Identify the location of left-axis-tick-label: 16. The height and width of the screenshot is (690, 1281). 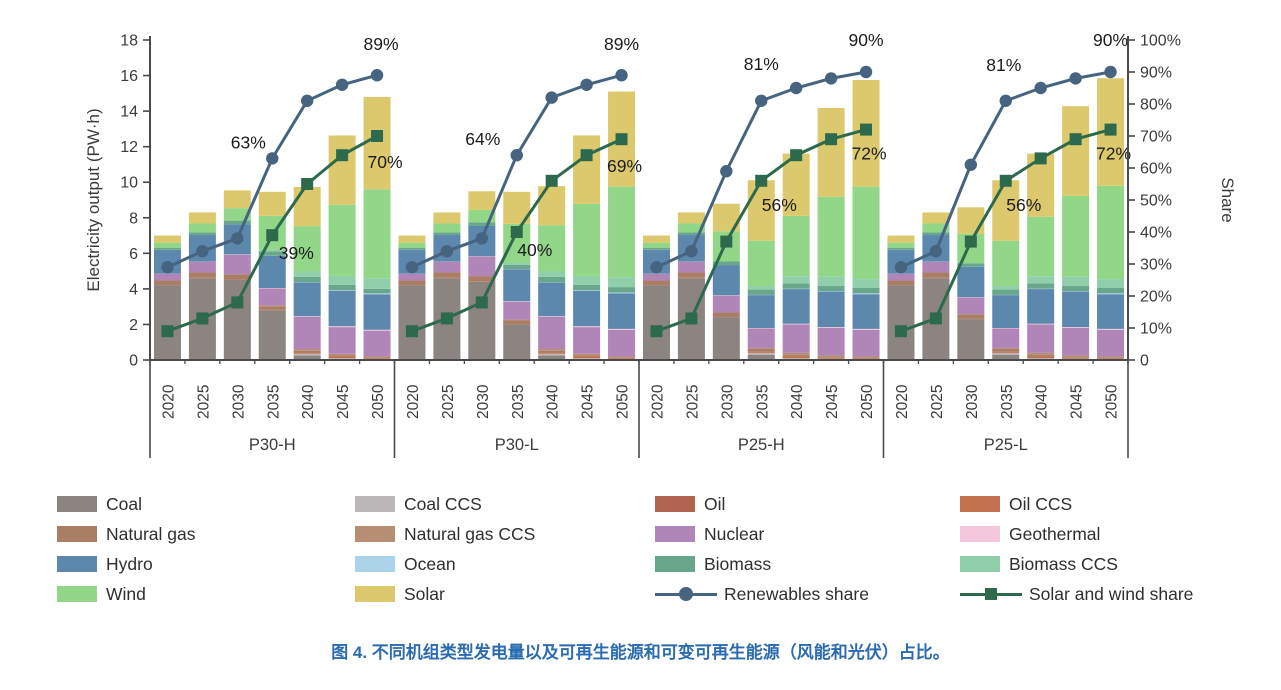
(129, 76).